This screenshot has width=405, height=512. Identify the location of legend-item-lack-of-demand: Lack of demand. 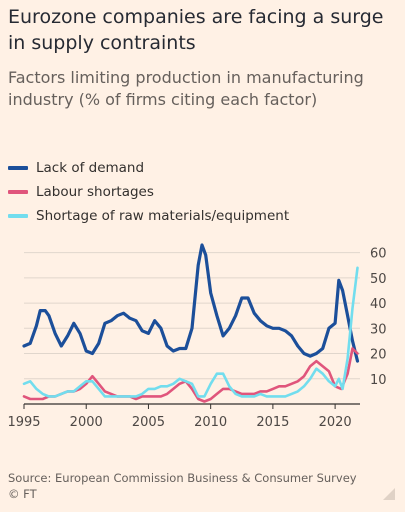
(203, 168).